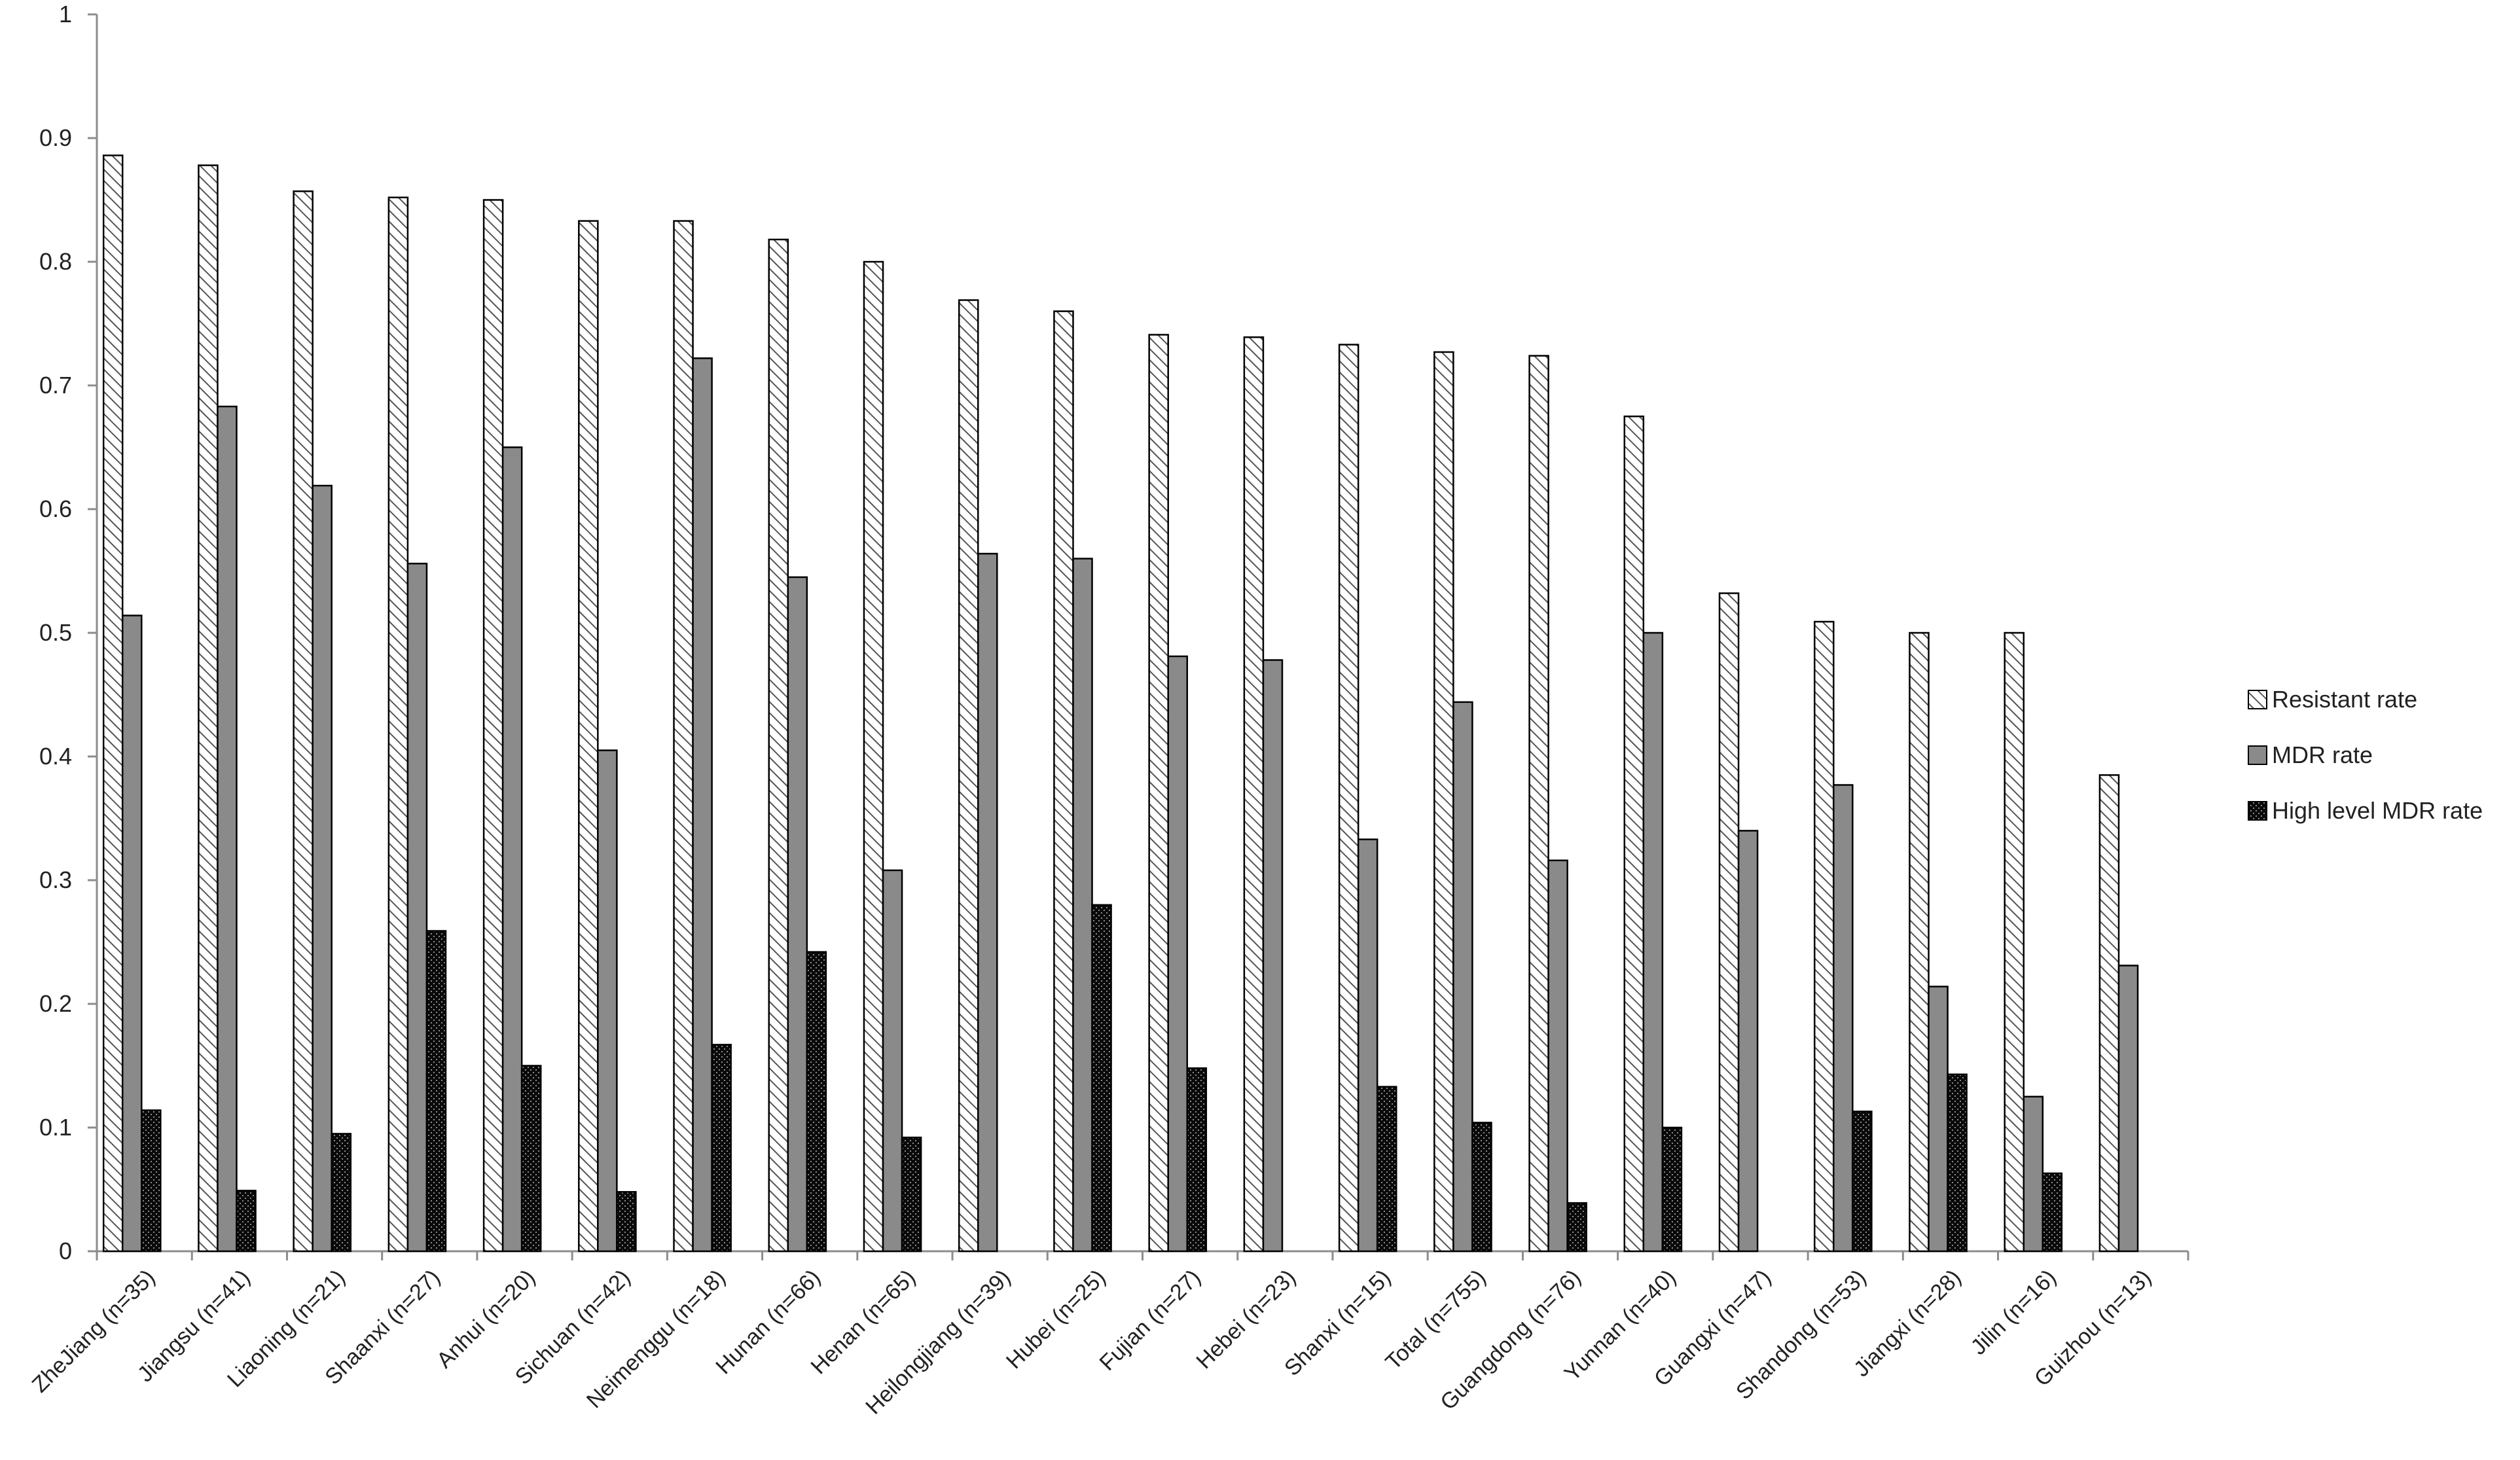 The image size is (2520, 1460). Describe the element at coordinates (55, 632) in the screenshot. I see `y-tick-label: 0.5` at that location.